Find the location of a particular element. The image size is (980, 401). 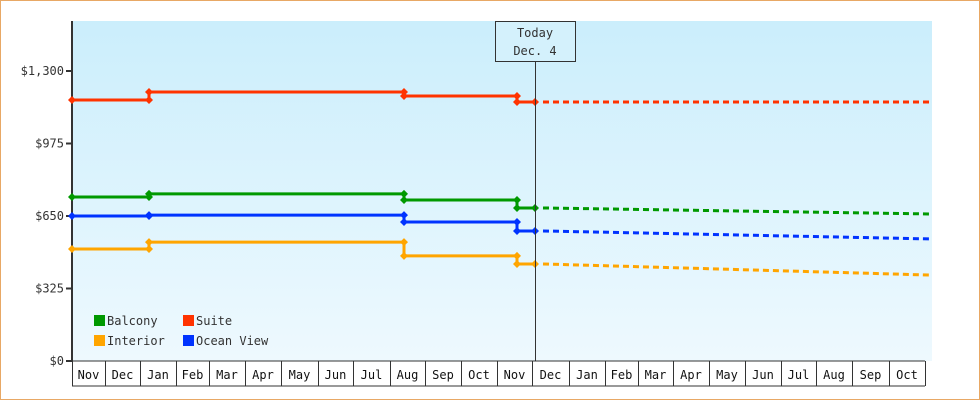

y-axis: $0 $325 $650 $975 $1,300 is located at coordinates (47, 194).